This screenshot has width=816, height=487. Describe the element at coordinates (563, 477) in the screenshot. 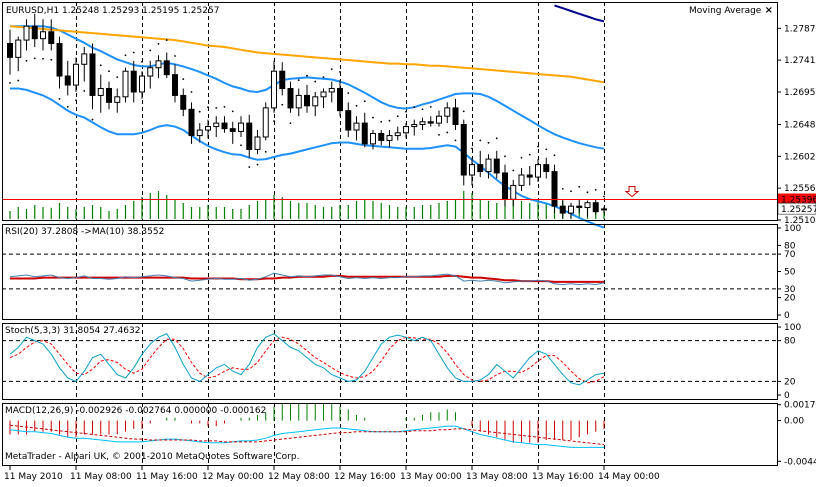

I see `x-tick-label: 13 May 16:00` at that location.